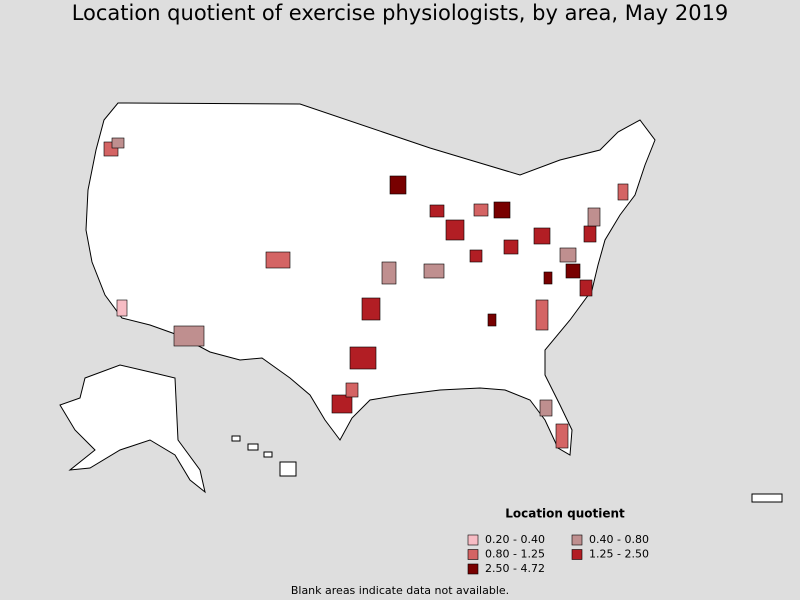  Describe the element at coordinates (515, 568) in the screenshot. I see `legend-label: 2.50 - 4.72` at that location.